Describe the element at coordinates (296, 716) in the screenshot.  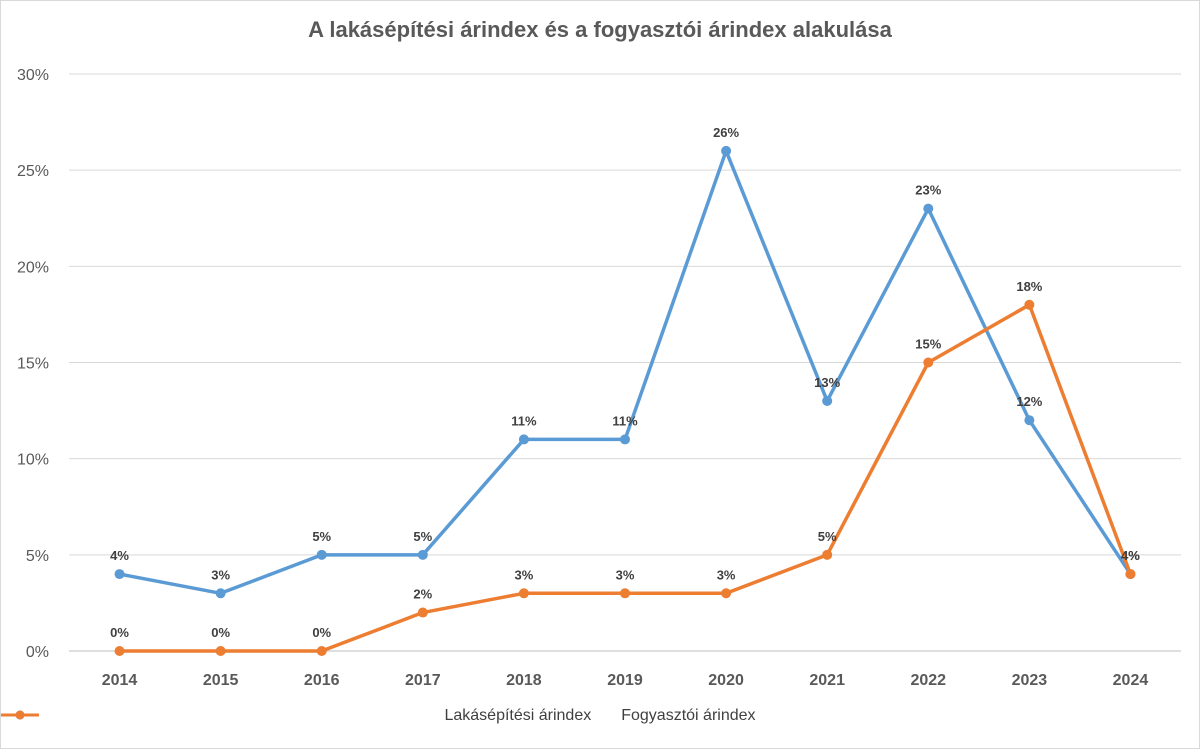
I see `legend-item-series-1: Lakásépítési árindex` at that location.